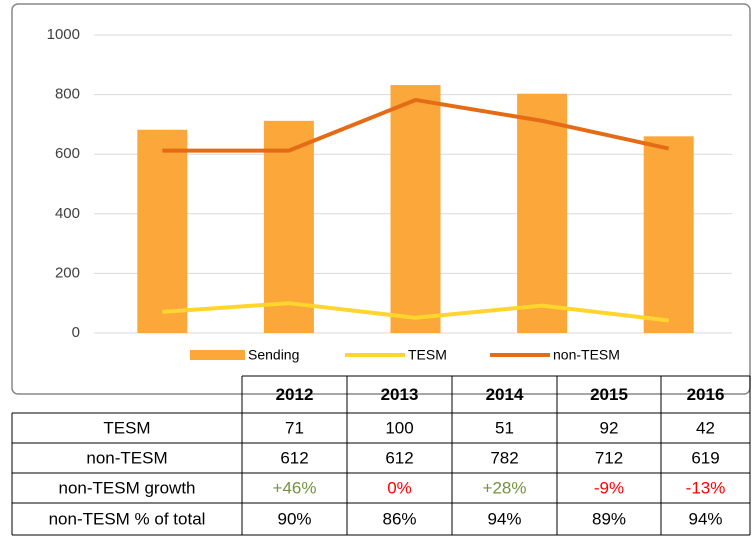  What do you see at coordinates (67, 272) in the screenshot?
I see `y-tick-label: 200` at bounding box center [67, 272].